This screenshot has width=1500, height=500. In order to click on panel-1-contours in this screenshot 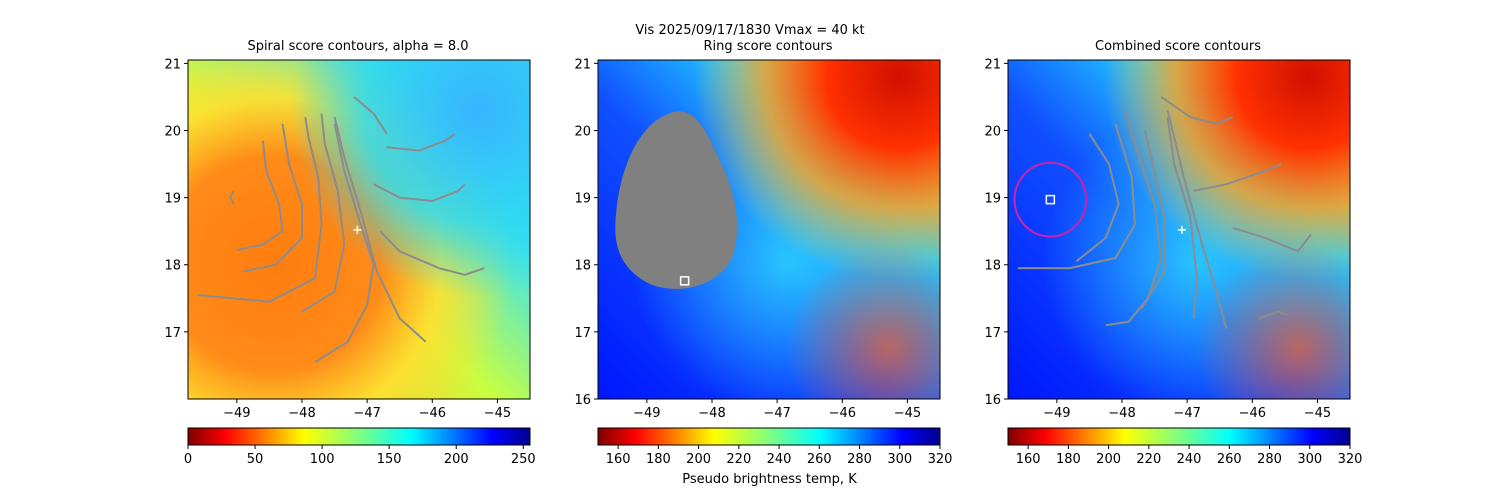, I will do `click(341, 229)`.